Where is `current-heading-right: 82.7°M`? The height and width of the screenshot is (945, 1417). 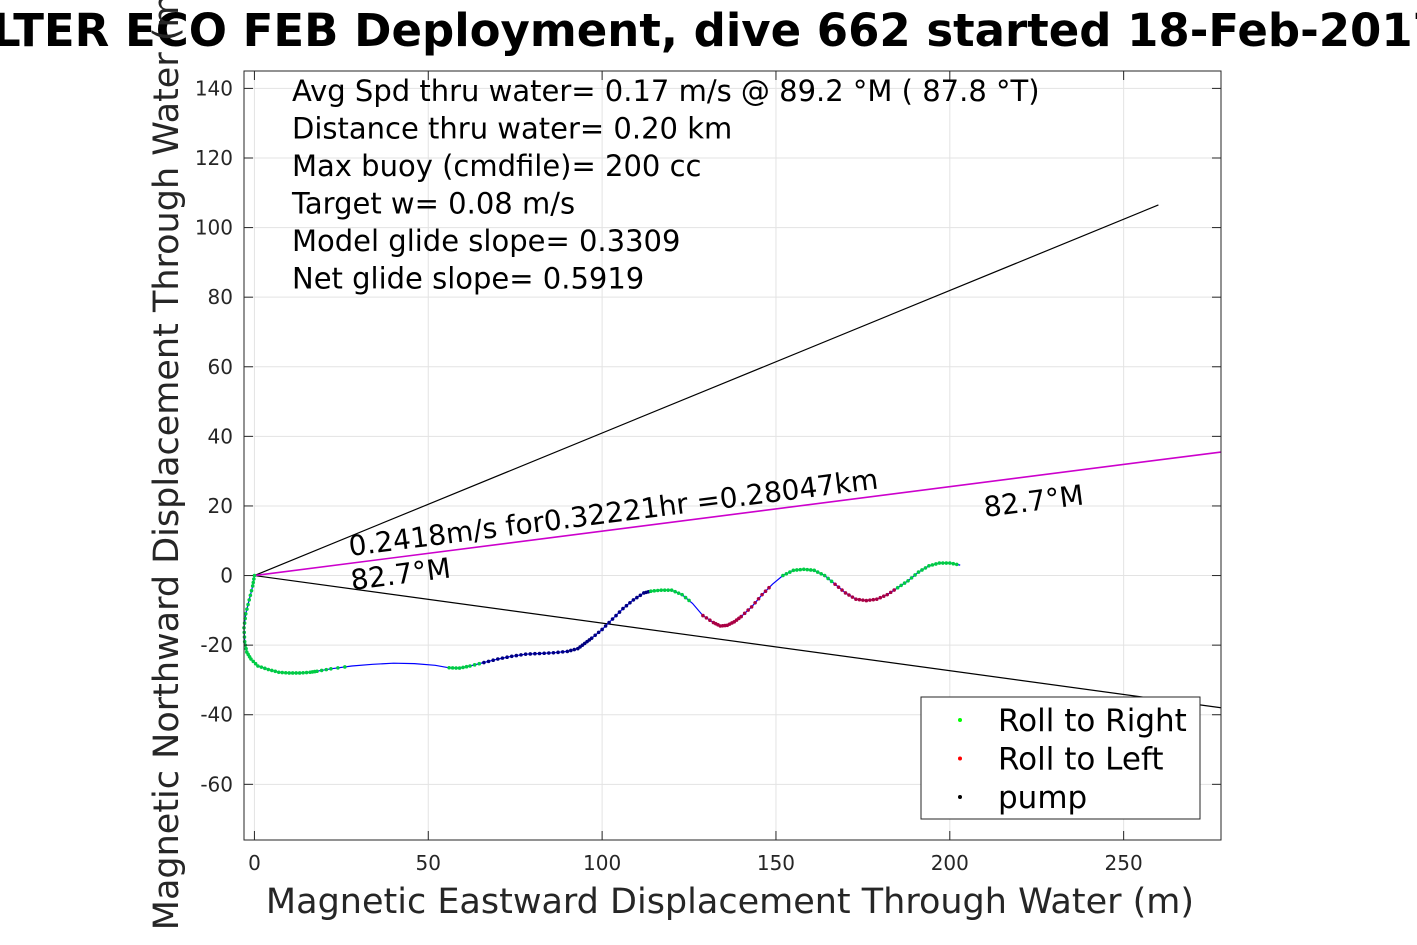 current-heading-right: 82.7°M is located at coordinates (1034, 500).